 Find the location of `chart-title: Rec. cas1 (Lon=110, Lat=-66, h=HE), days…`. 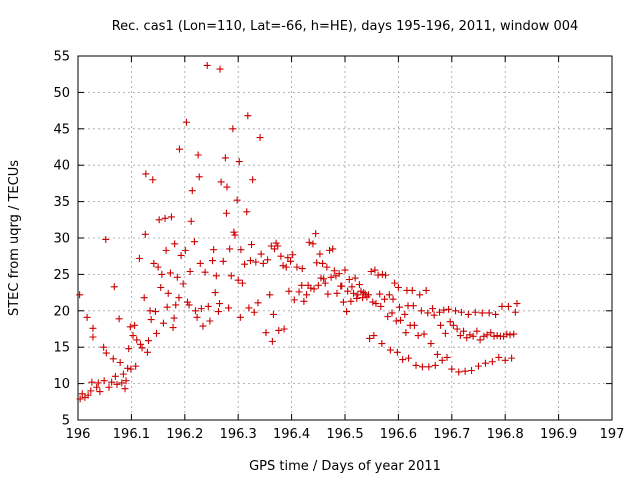

chart-title: Rec. cas1 (Lon=110, Lat=-66, h=HE), days… is located at coordinates (345, 26).